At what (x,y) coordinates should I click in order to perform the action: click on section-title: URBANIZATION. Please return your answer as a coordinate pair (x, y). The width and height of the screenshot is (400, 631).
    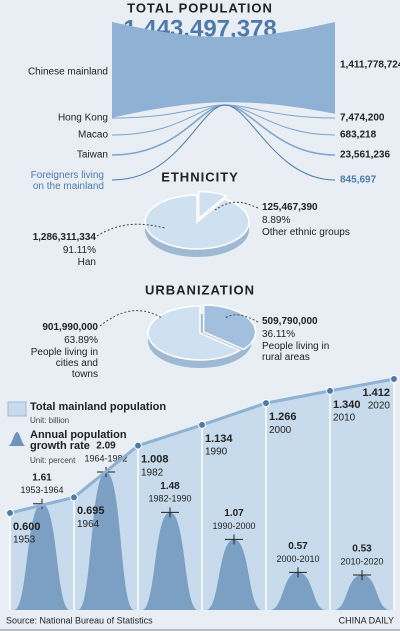
    Looking at the image, I should click on (200, 289).